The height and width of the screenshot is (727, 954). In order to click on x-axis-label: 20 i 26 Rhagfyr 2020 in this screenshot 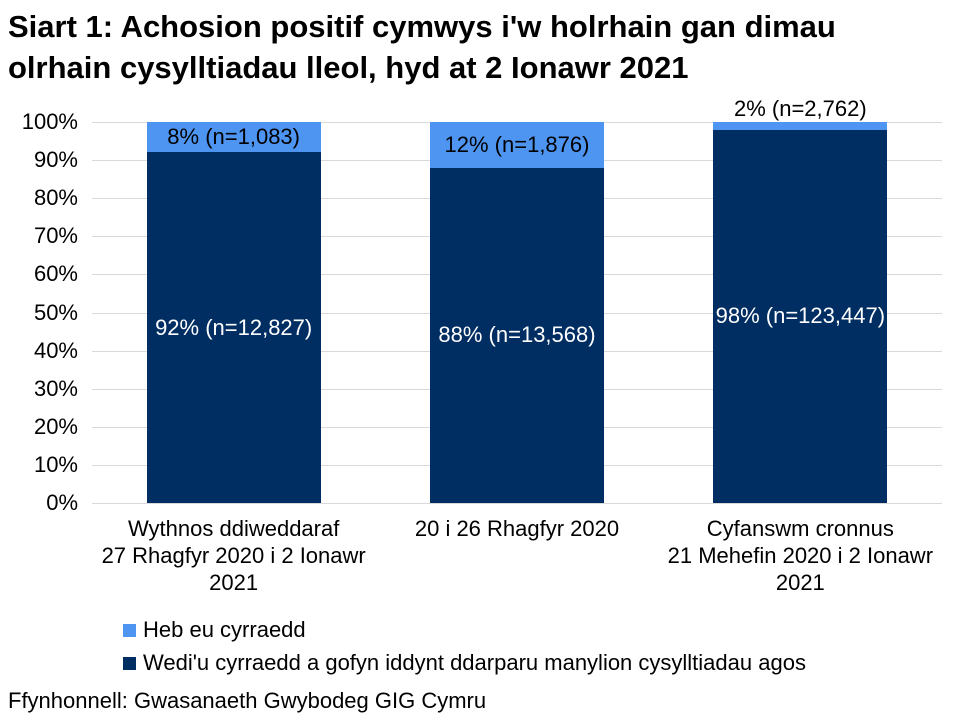, I will do `click(517, 528)`.